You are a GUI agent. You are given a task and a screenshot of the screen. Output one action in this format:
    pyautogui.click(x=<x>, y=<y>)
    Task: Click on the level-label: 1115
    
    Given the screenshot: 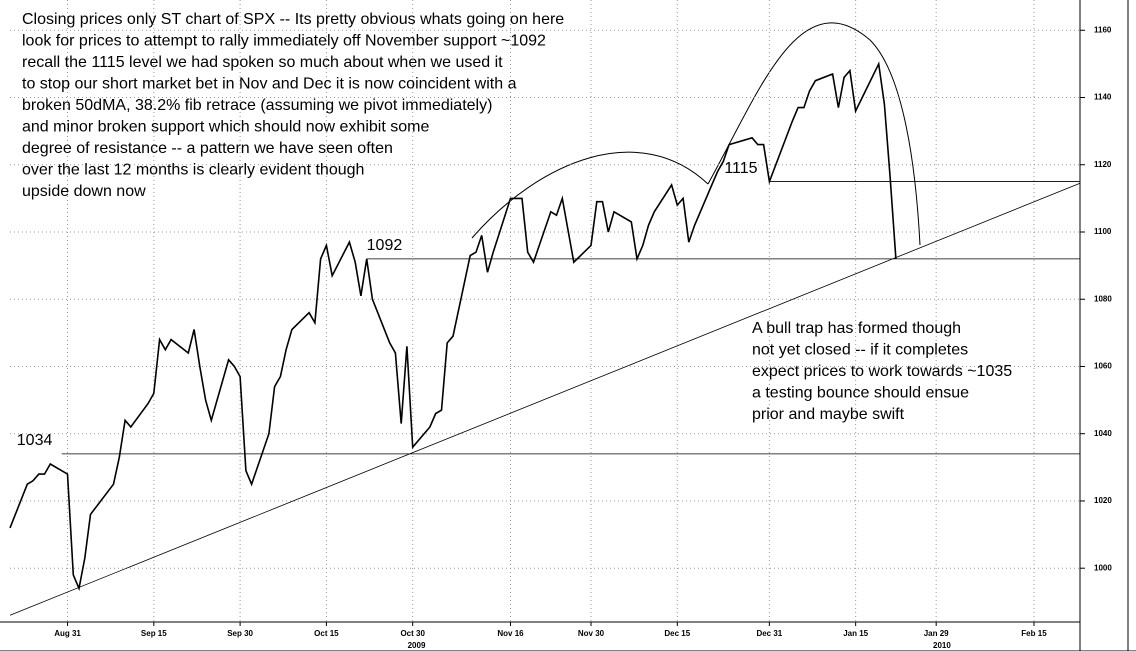 What is the action you would take?
    pyautogui.click(x=740, y=168)
    